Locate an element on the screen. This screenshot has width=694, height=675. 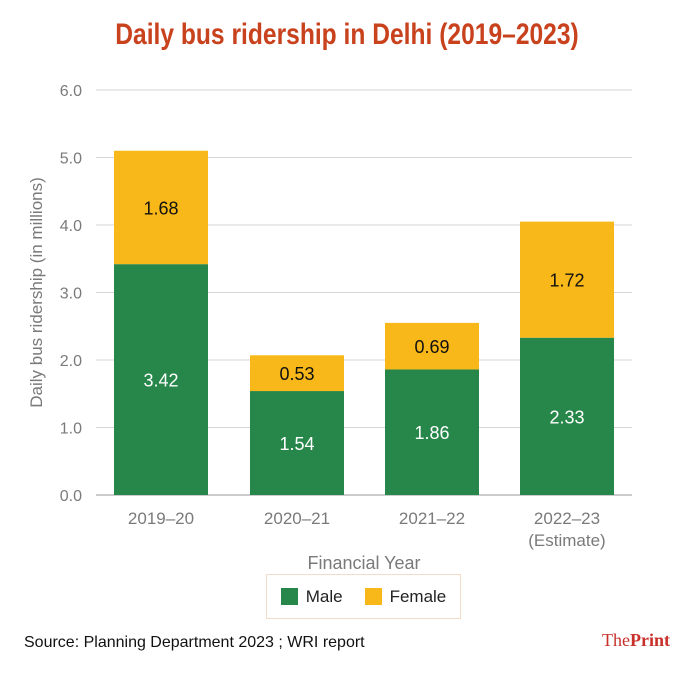
data-label-male: 2.33 is located at coordinates (566, 417).